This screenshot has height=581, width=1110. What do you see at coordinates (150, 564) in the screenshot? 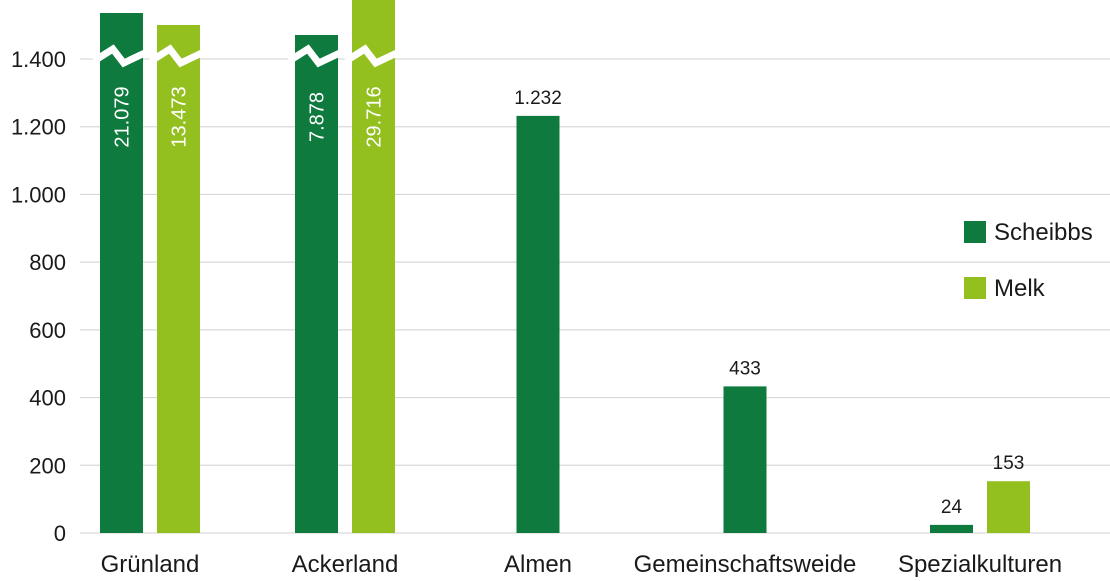
I see `x-category-label: Grünland` at bounding box center [150, 564].